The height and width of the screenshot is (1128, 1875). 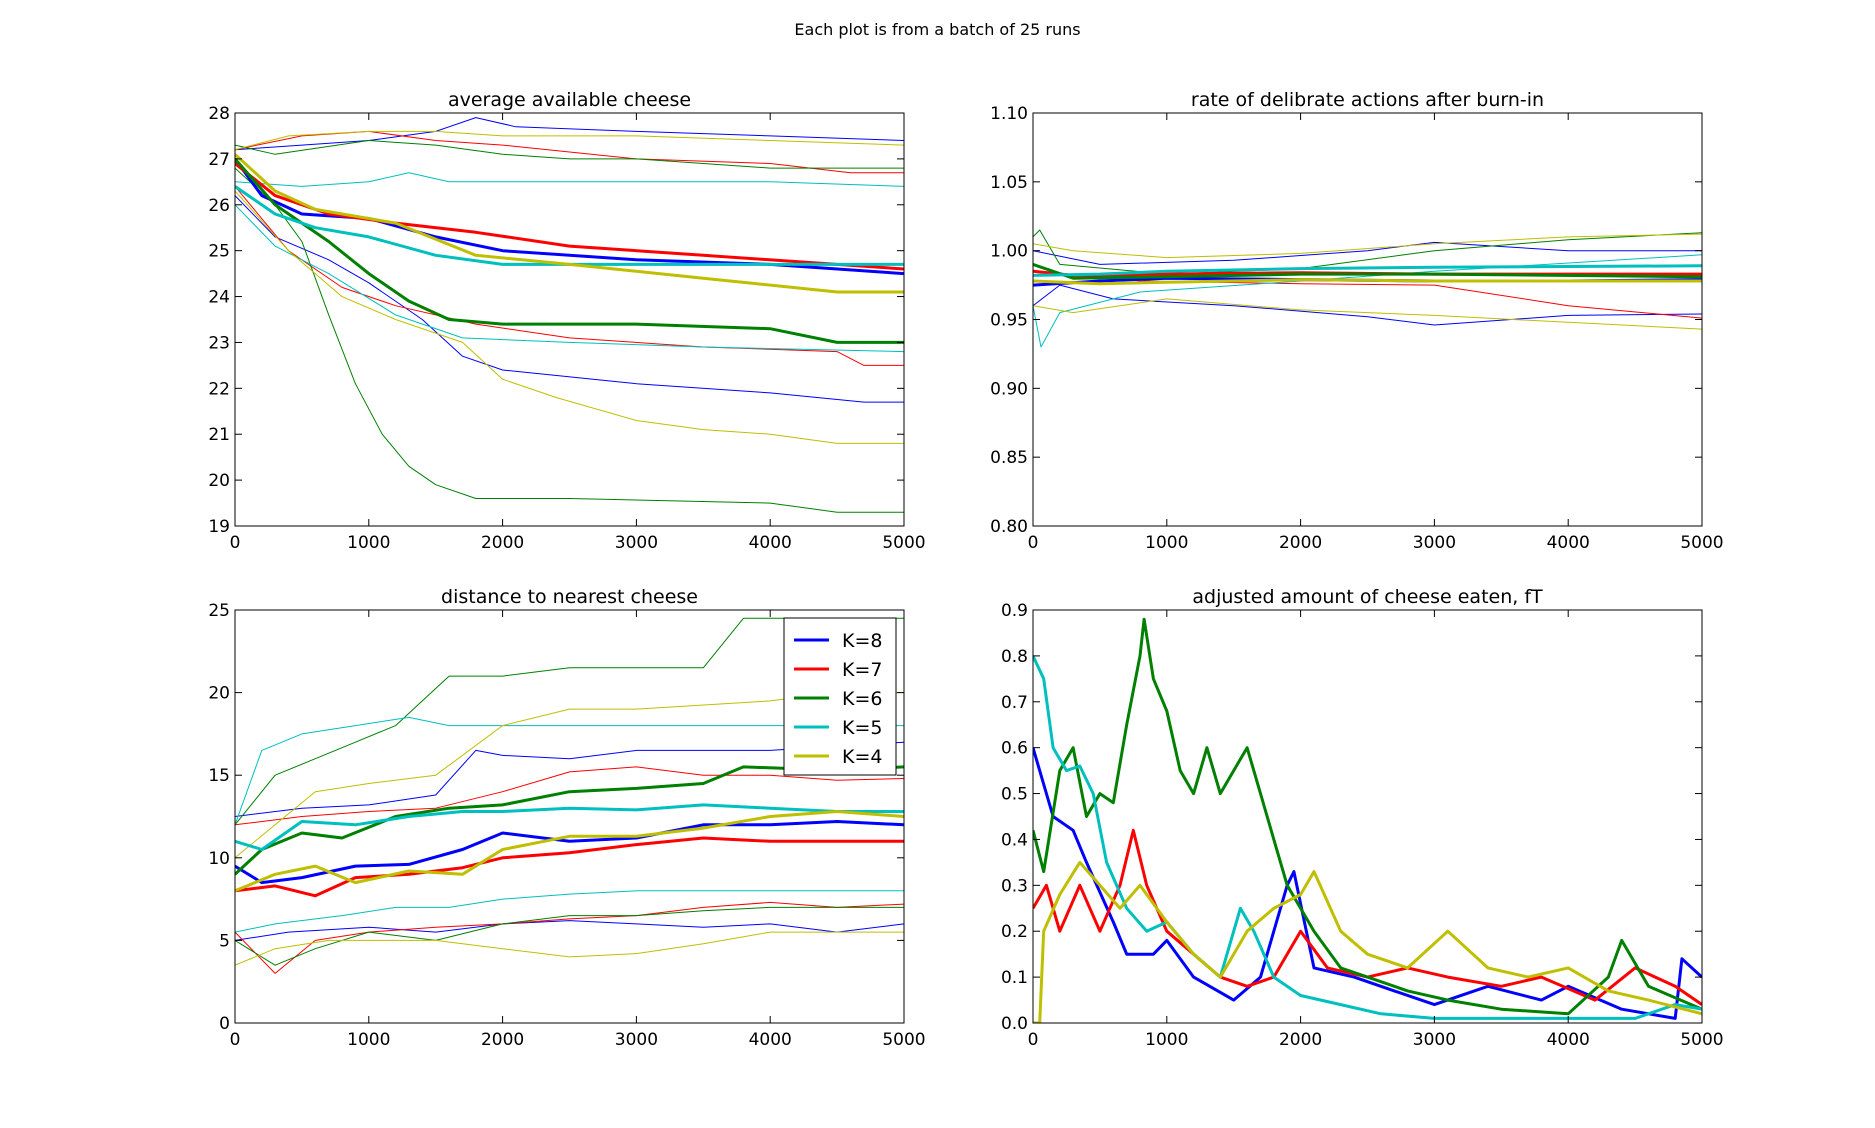 I want to click on y-tick-label: 10, so click(x=219, y=859).